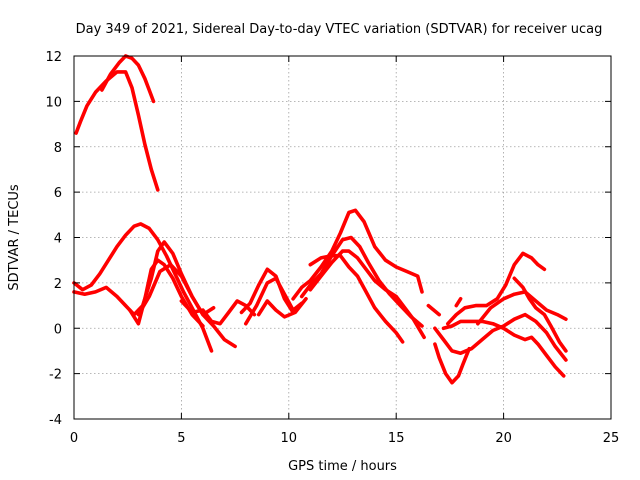  Describe the element at coordinates (117, 131) in the screenshot. I see `series-arc-a` at that location.